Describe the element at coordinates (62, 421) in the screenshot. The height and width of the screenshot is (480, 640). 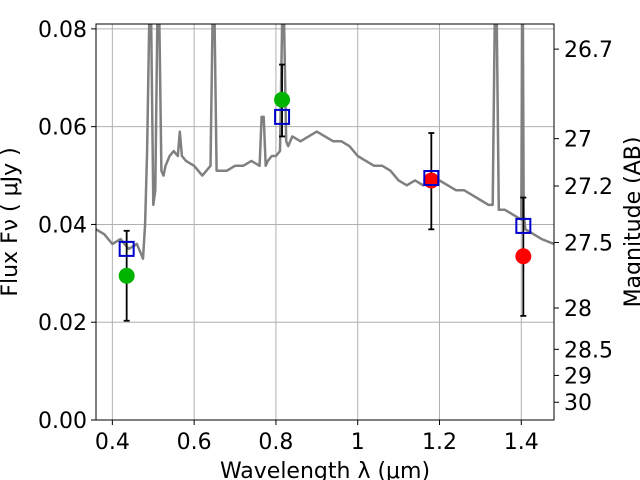
I see `y-tick-label: 0.00` at that location.